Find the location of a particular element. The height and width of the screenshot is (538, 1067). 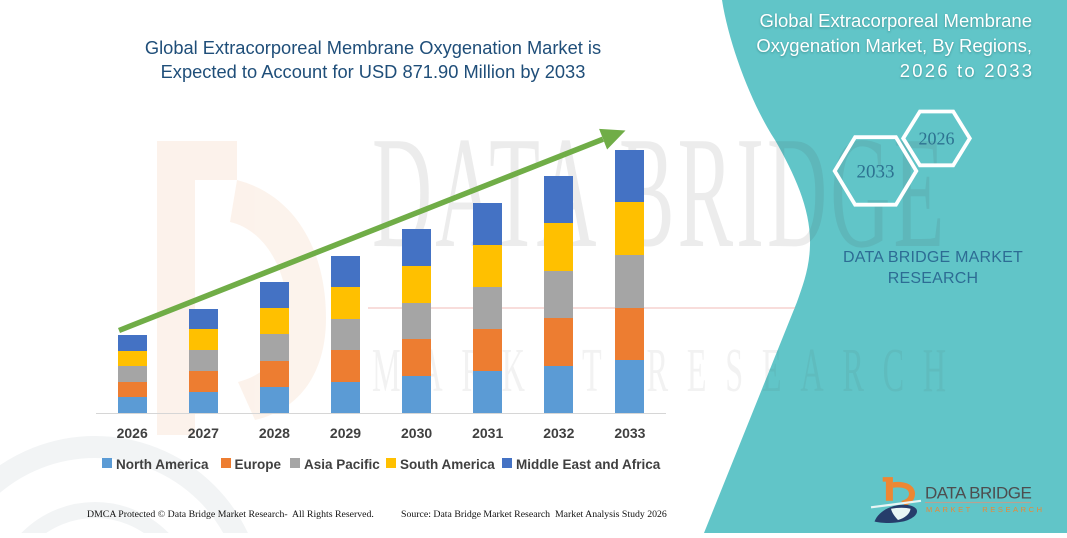

svg-text: 2026 is located at coordinates (937, 139).